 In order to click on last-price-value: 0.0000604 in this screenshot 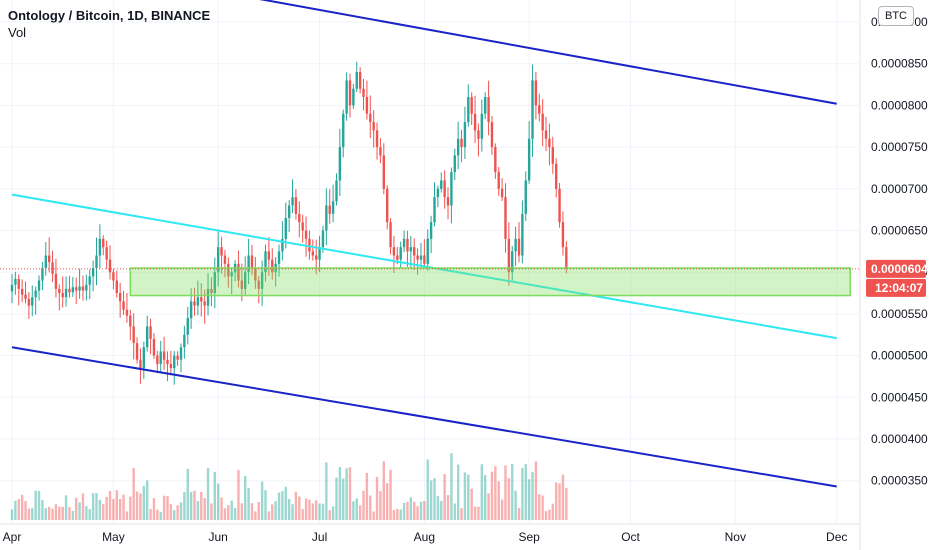, I will do `click(899, 269)`.